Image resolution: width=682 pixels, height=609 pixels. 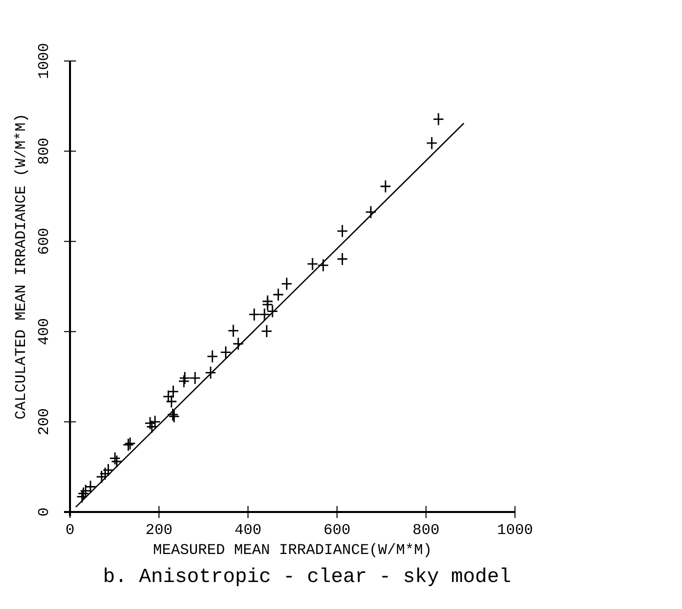 I want to click on x-tick-label: 0, so click(x=70, y=530).